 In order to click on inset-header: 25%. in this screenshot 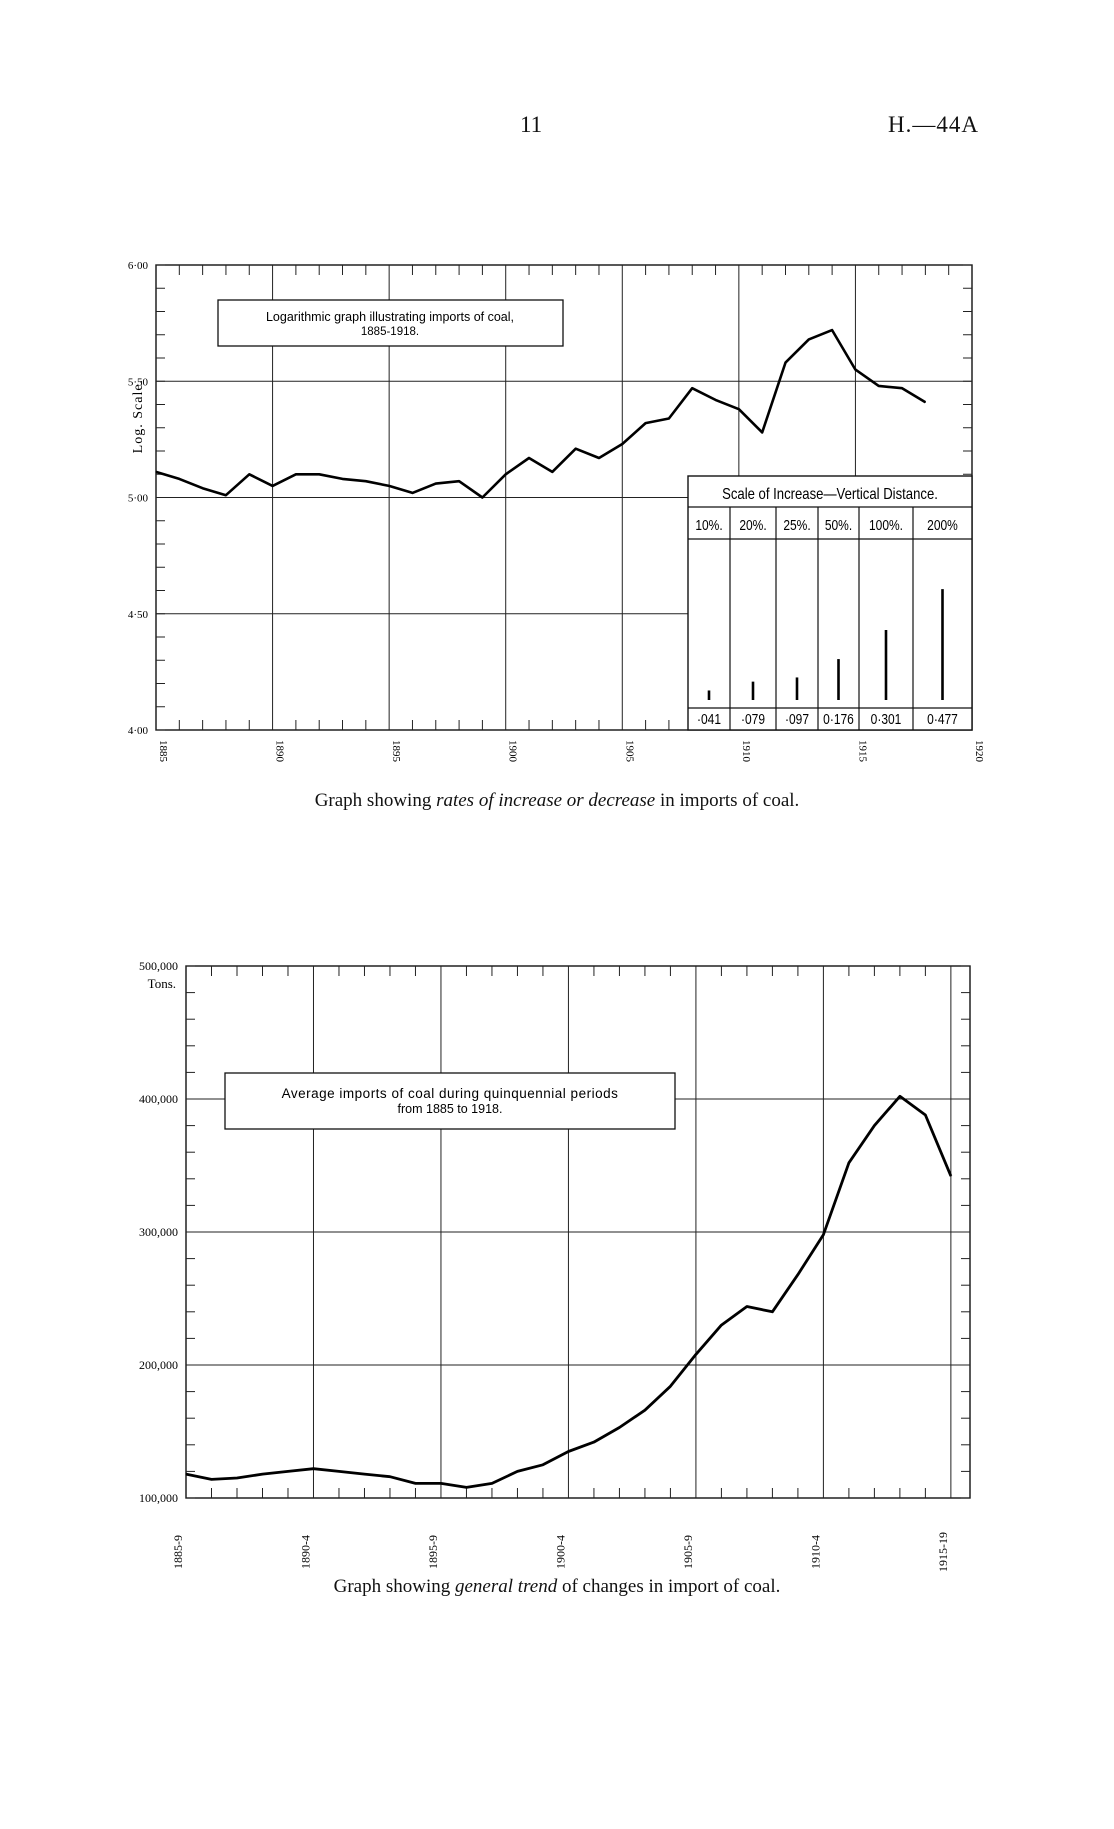, I will do `click(796, 525)`.